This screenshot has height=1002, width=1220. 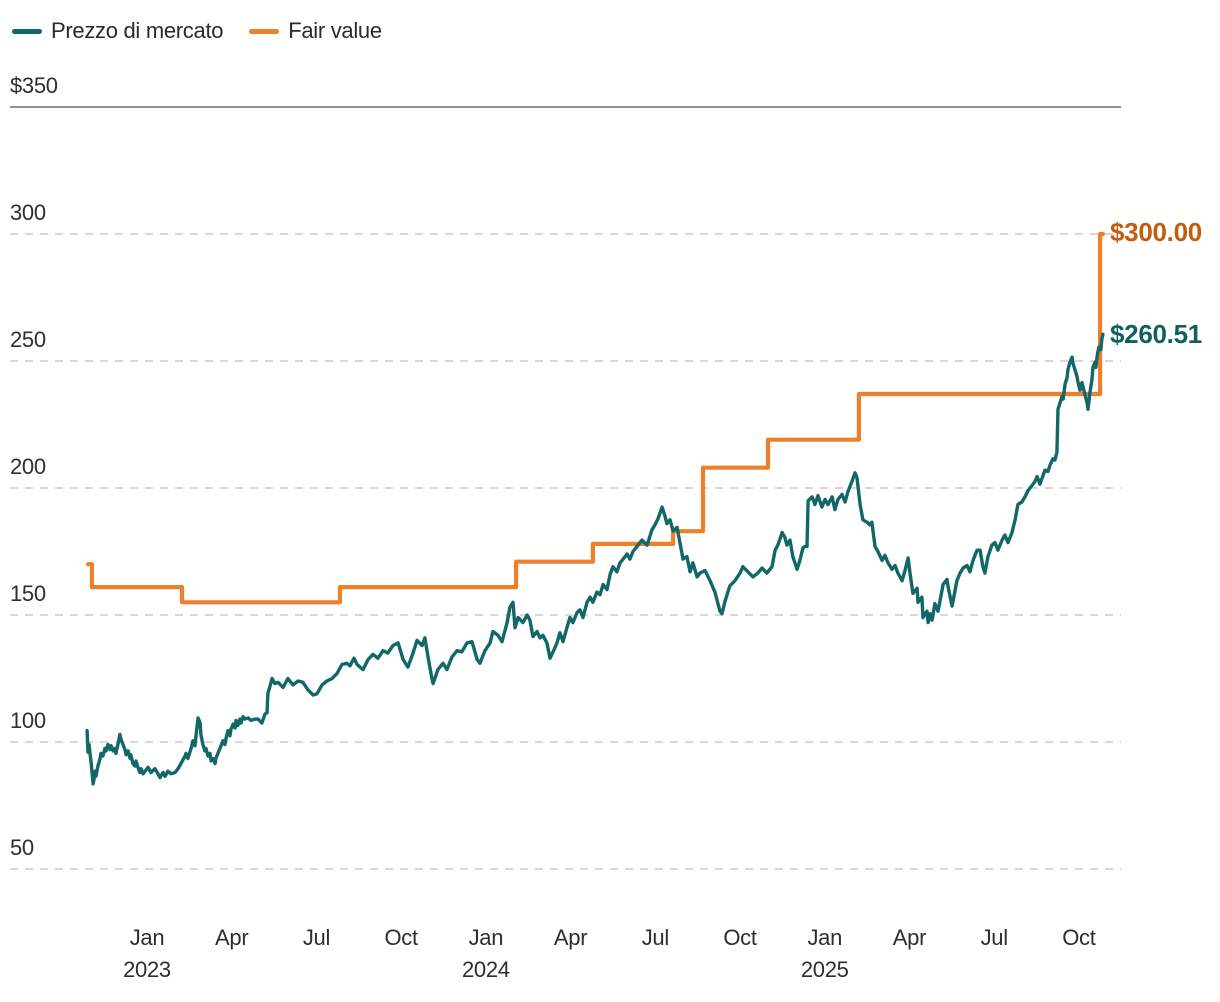 I want to click on legend-label-fair-value: Fair value, so click(x=335, y=30).